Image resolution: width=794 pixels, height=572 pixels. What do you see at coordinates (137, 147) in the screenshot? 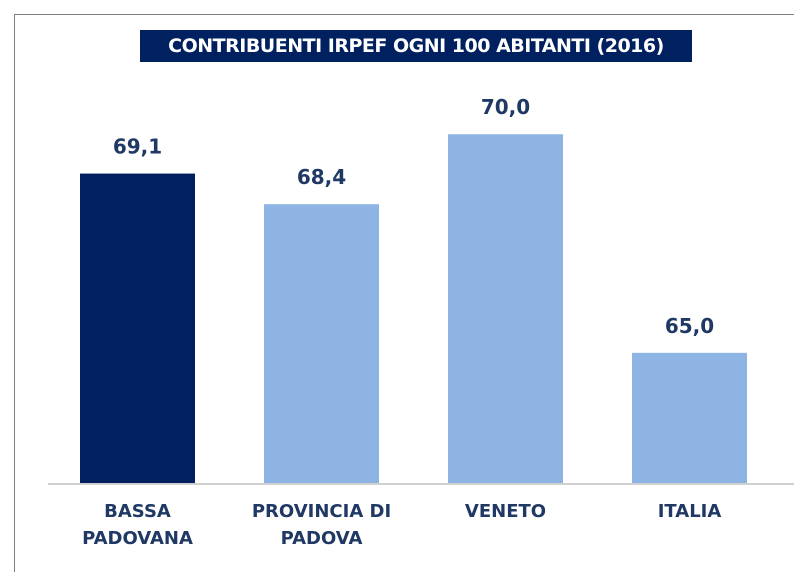
I see `value-label: 69,1` at bounding box center [137, 147].